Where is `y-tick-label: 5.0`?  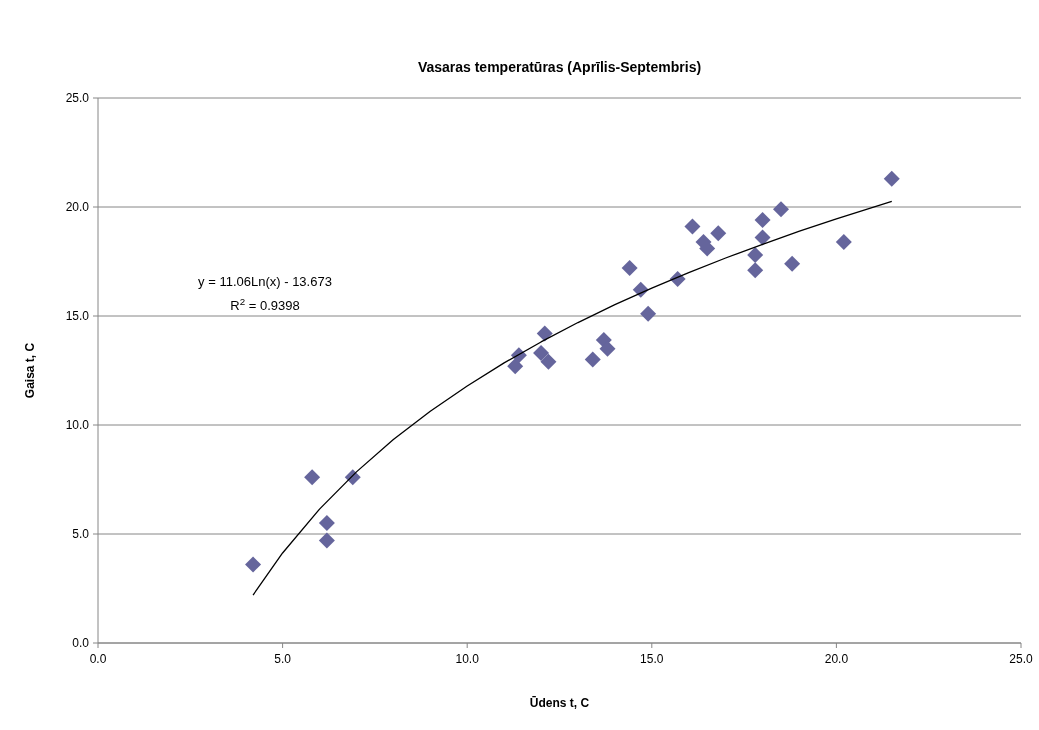 y-tick-label: 5.0 is located at coordinates (81, 534).